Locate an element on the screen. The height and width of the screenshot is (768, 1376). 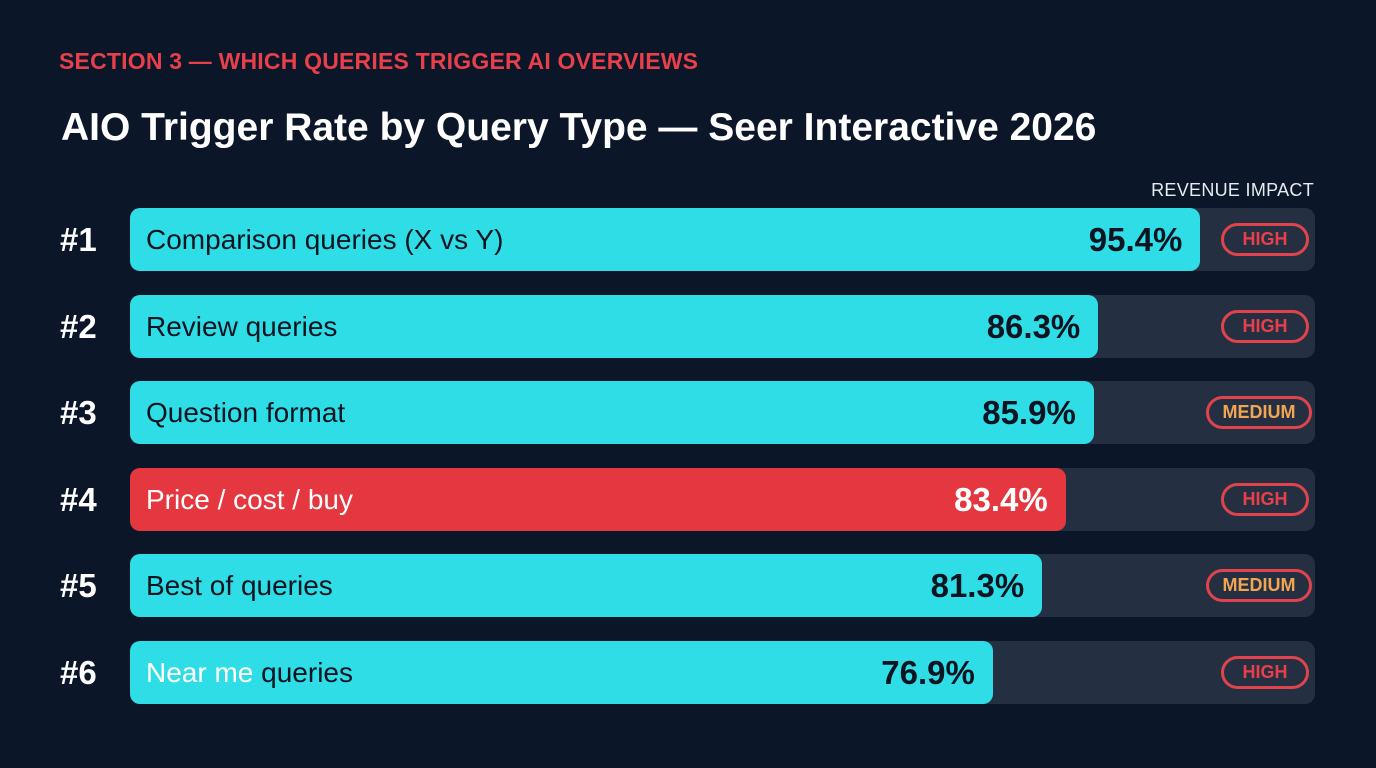
bar-row: #1 Comparison queries (X vs Y) 95.4% HIGH is located at coordinates (688, 239).